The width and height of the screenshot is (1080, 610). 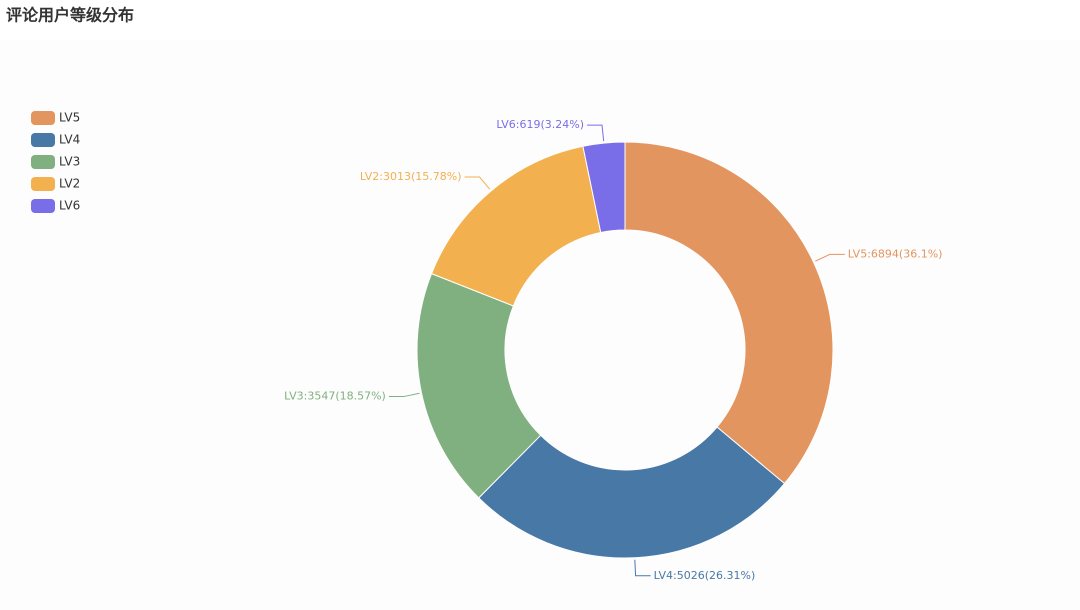 I want to click on legend-label: LV6, so click(x=69, y=206).